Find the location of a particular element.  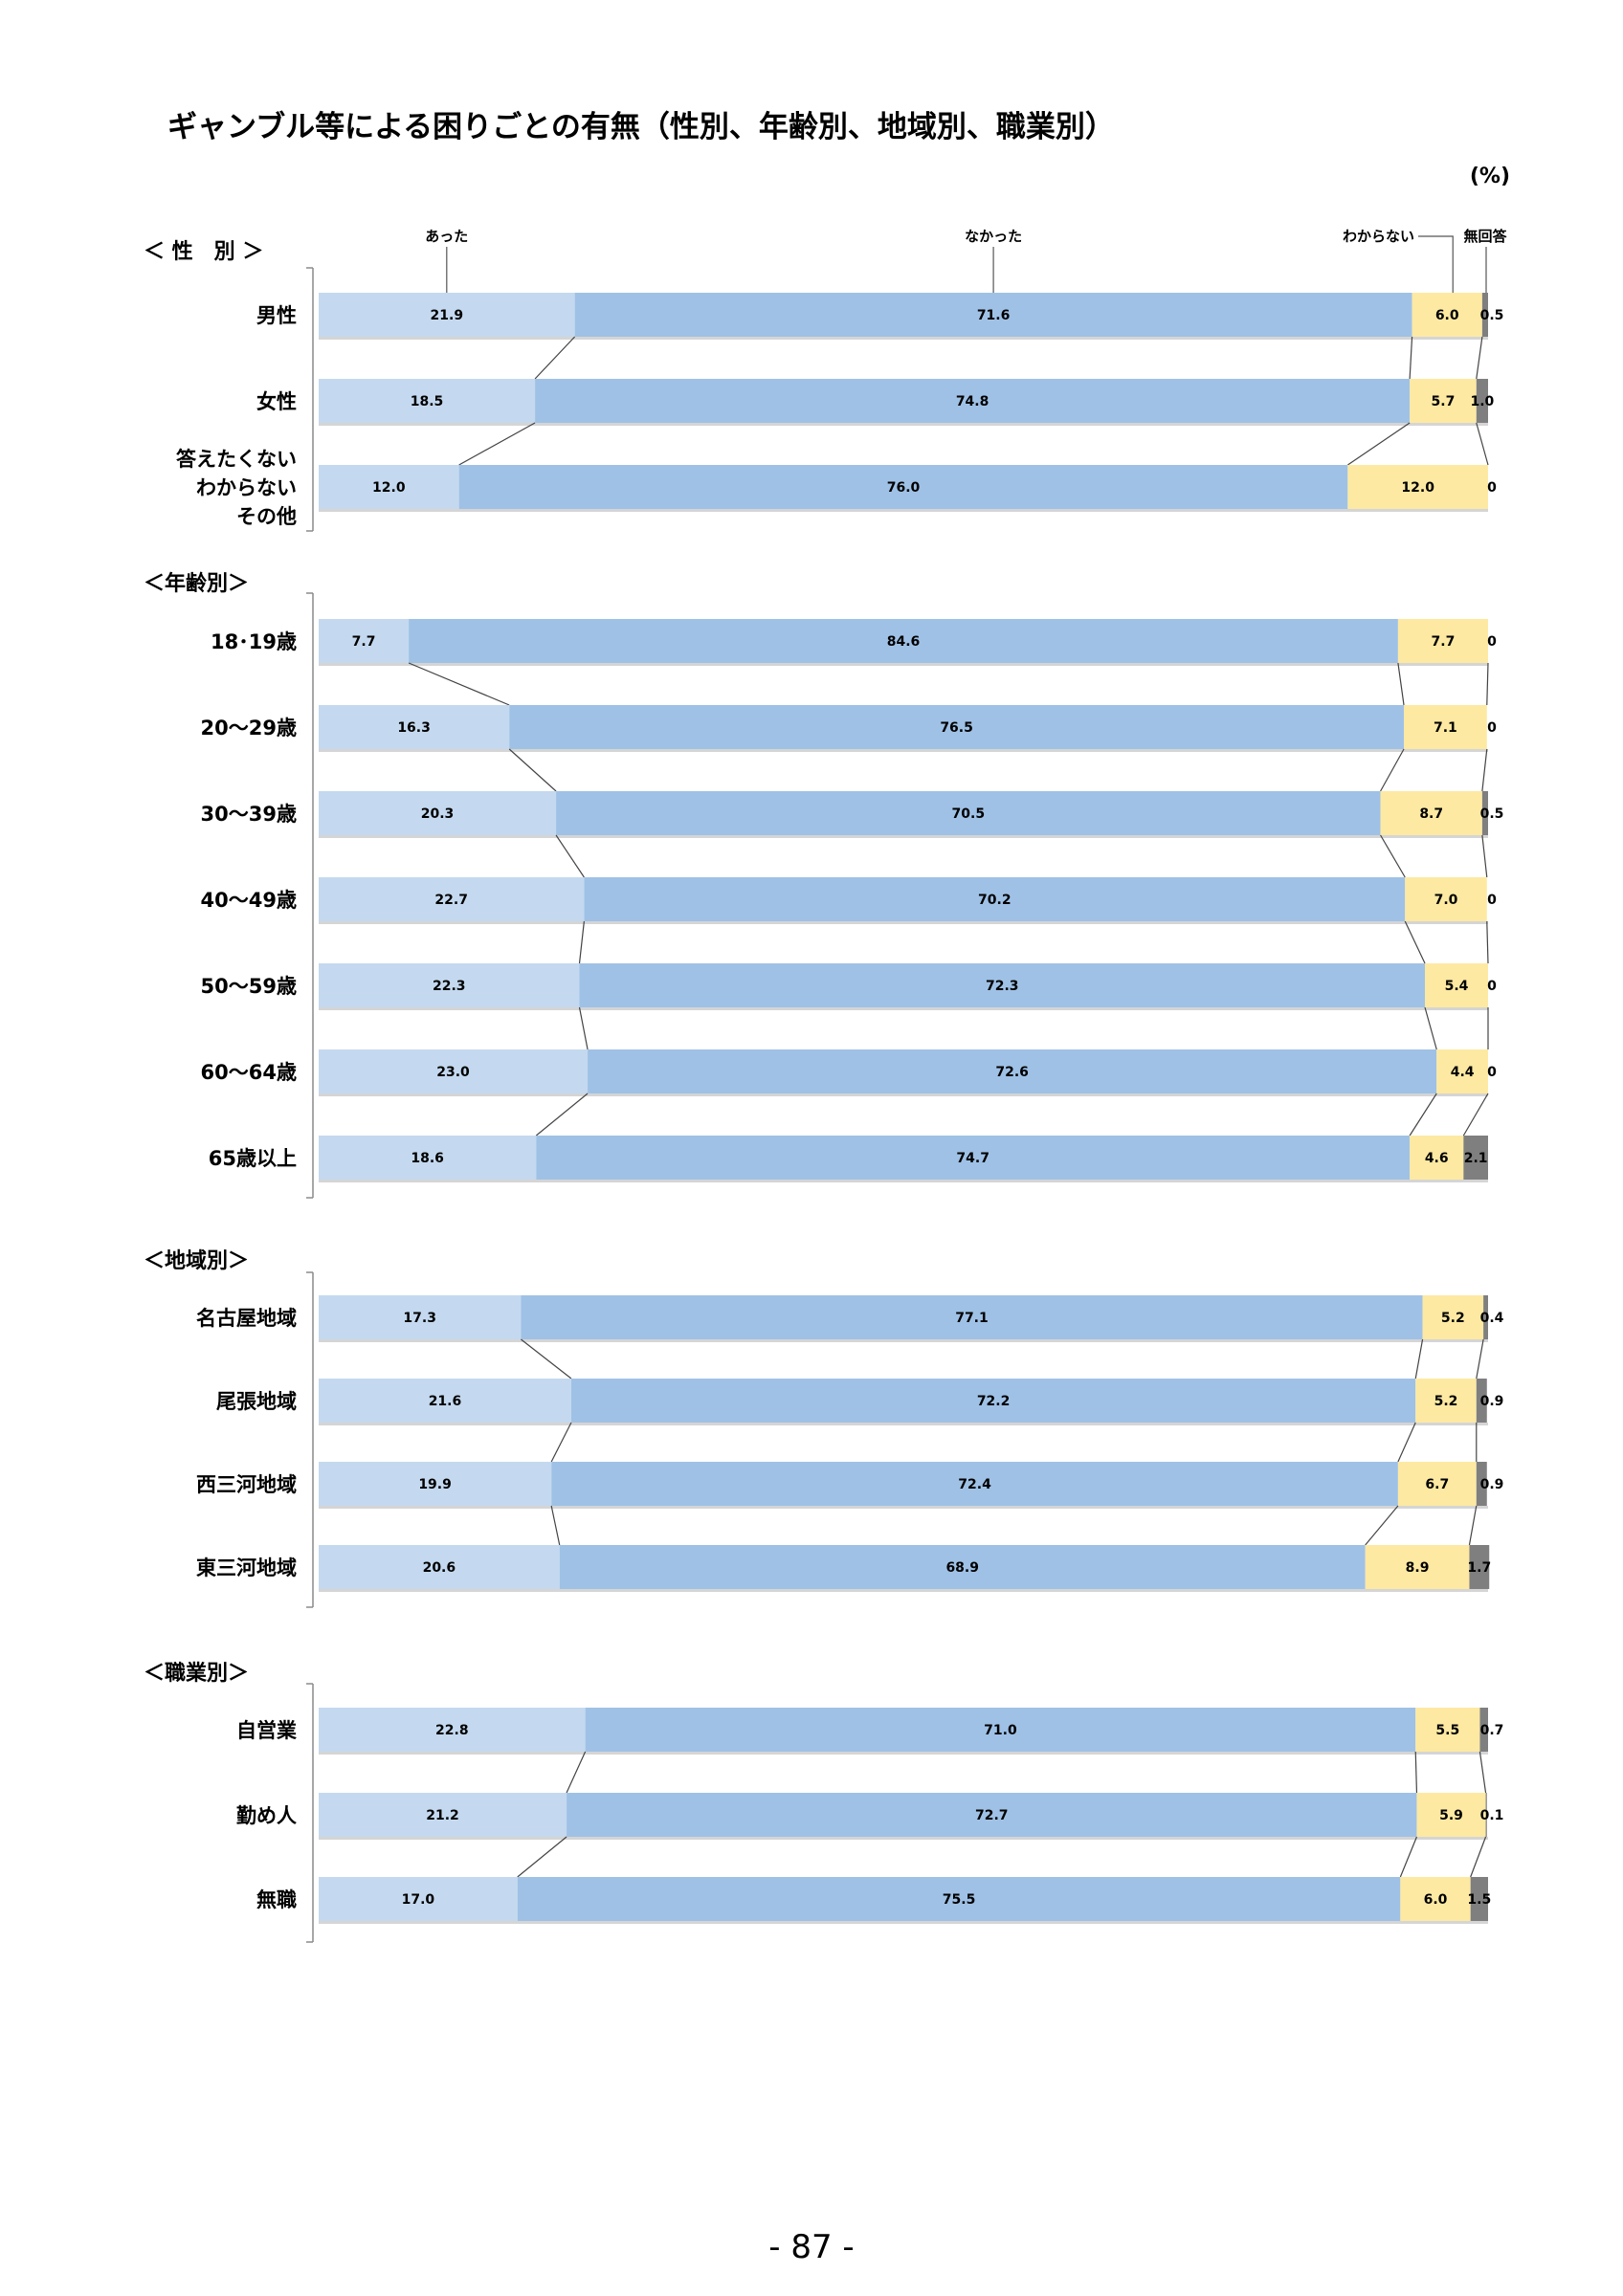

value-label: 22.7 is located at coordinates (451, 901).